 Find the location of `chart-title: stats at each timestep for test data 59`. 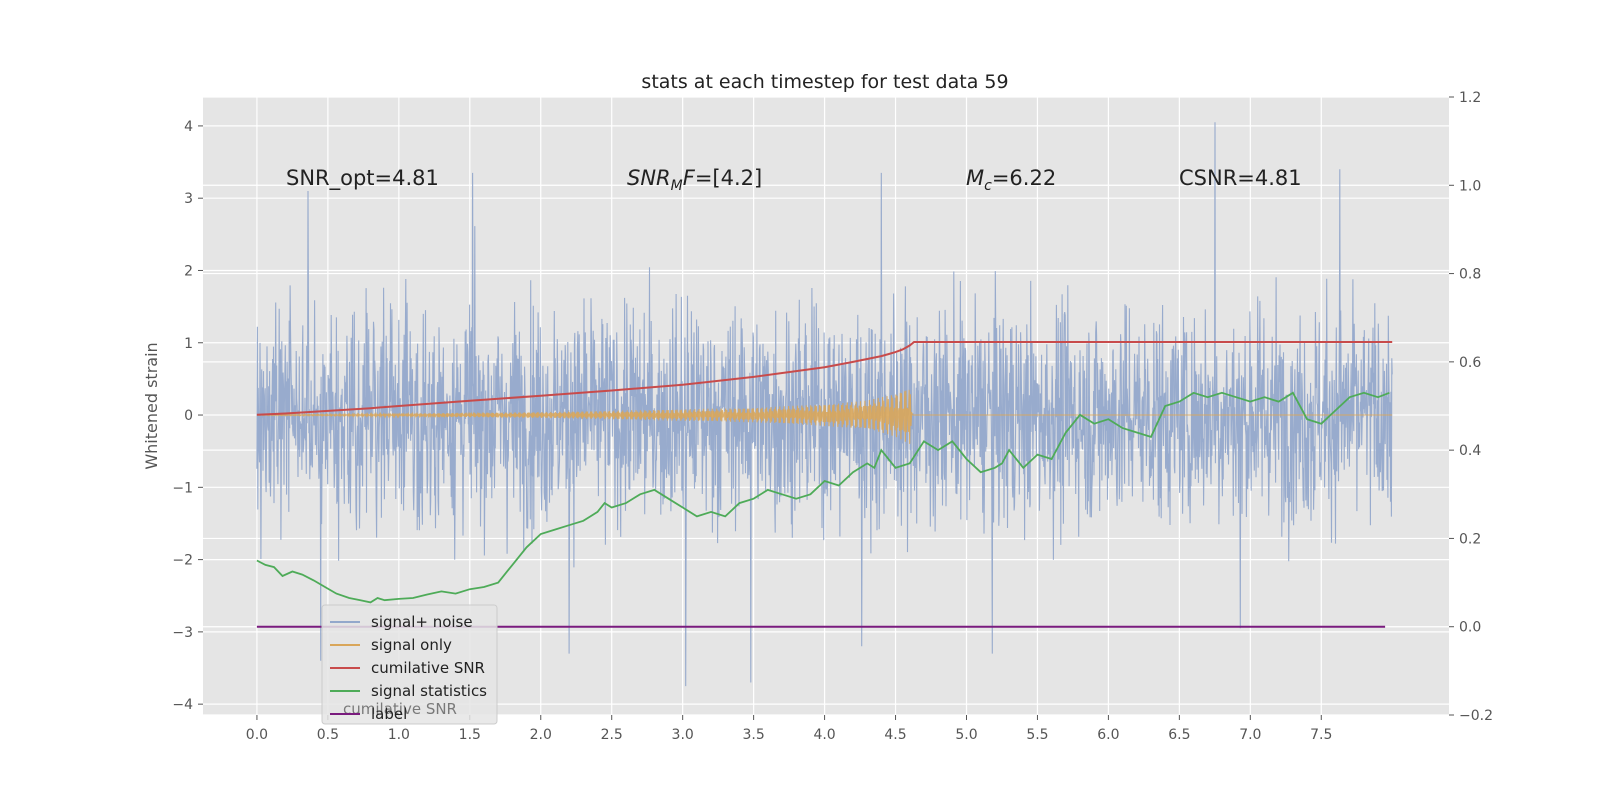

chart-title: stats at each timestep for test data 59 is located at coordinates (824, 82).